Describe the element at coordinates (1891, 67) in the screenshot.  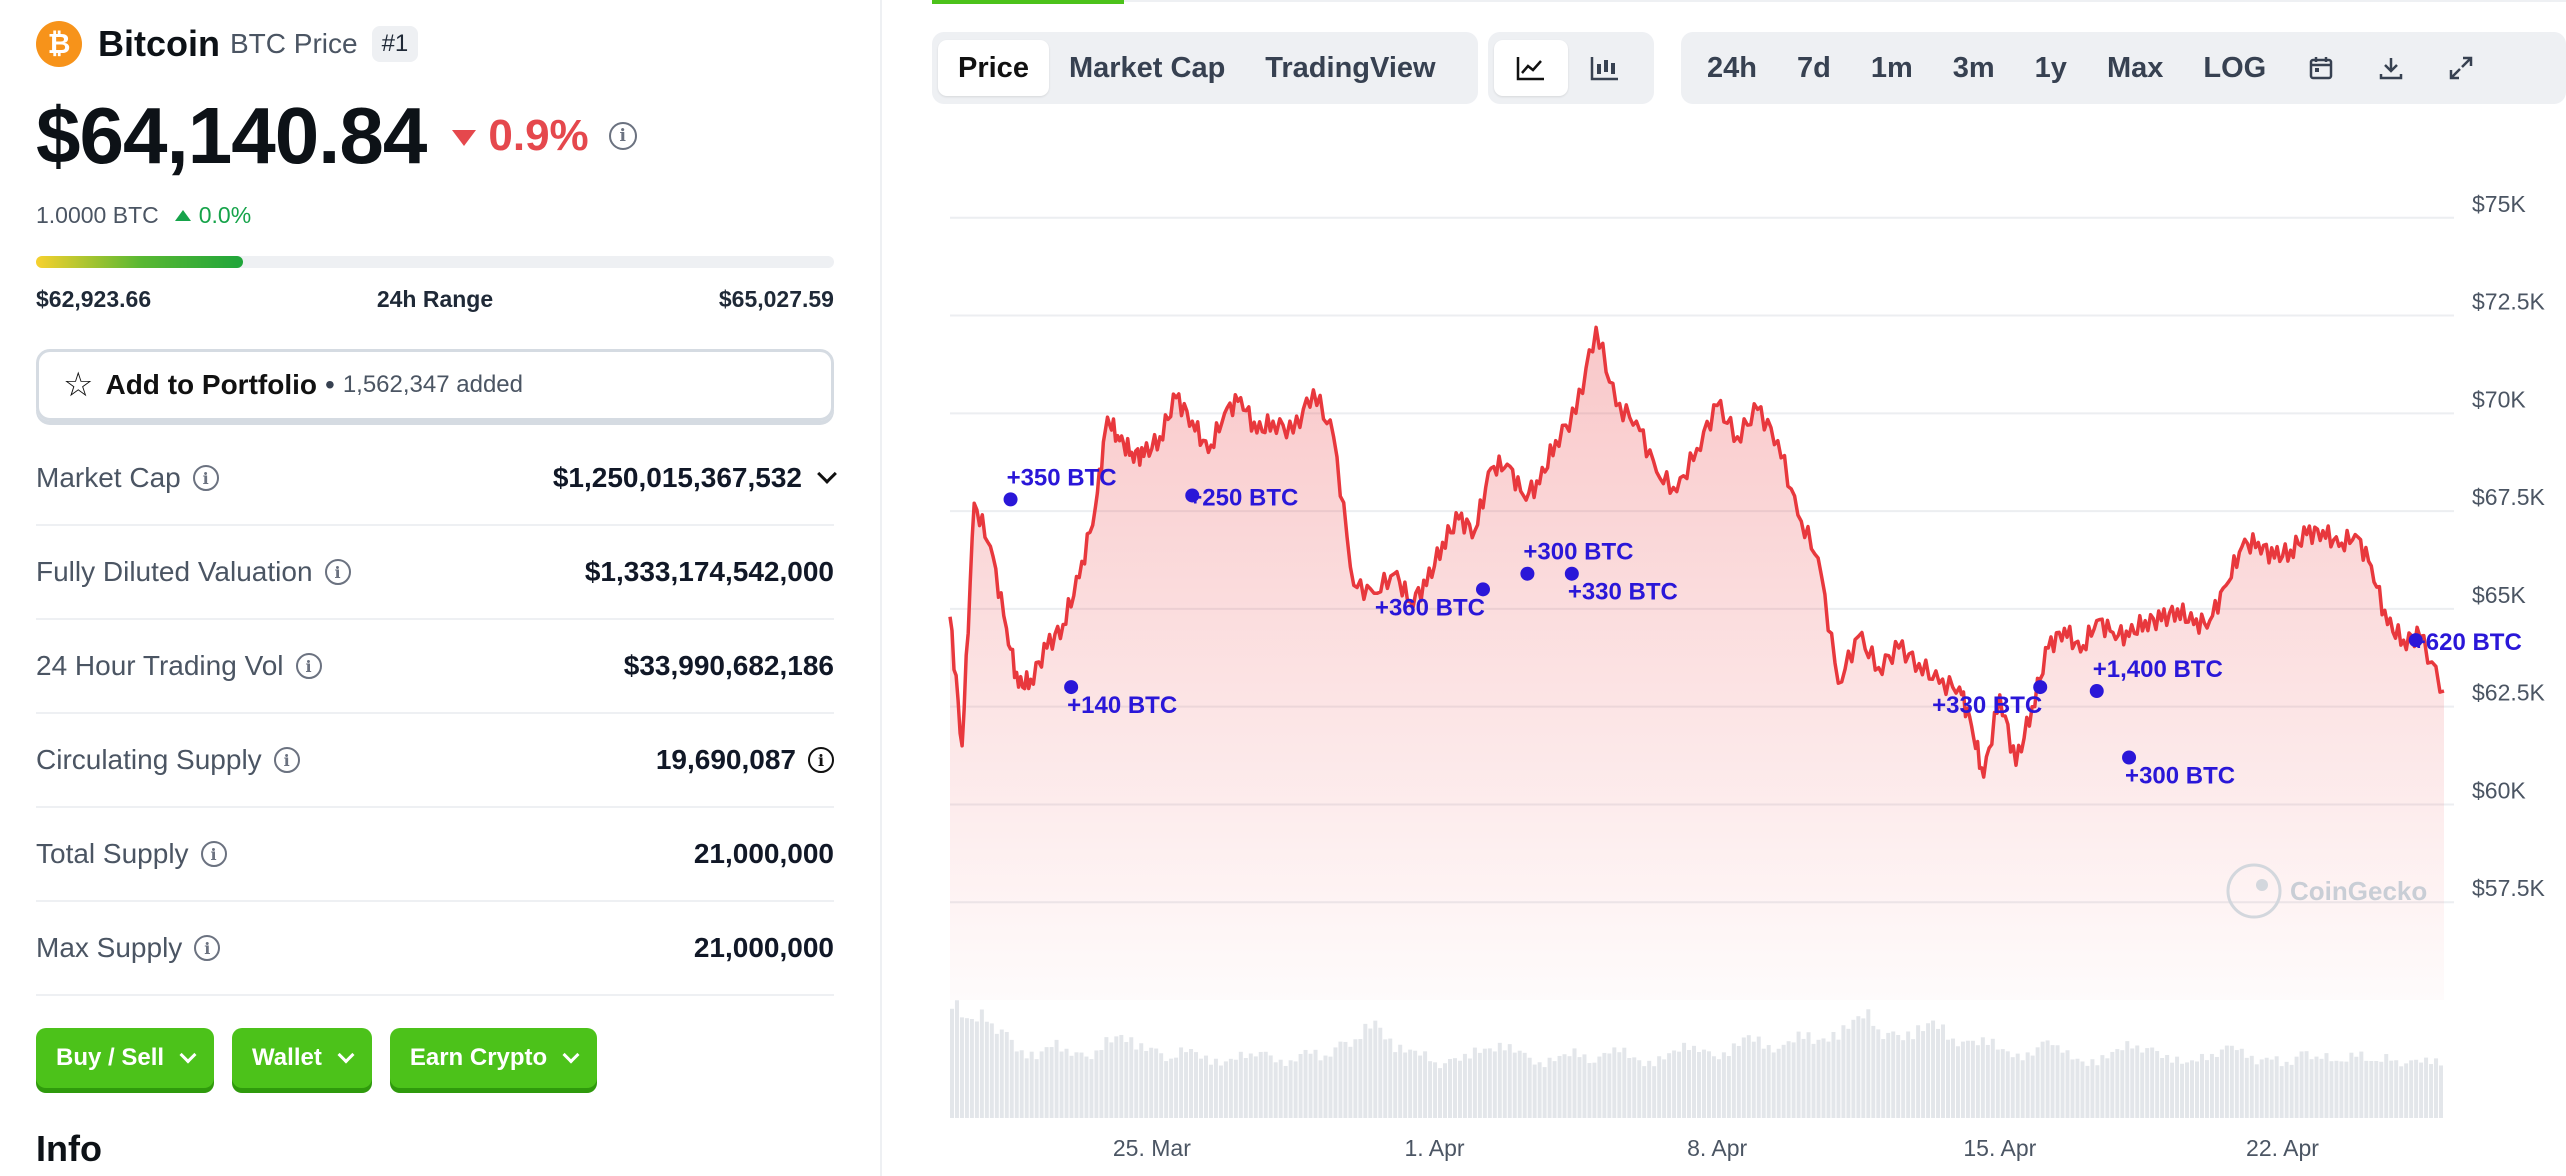
I see `range-1m: 1m` at that location.